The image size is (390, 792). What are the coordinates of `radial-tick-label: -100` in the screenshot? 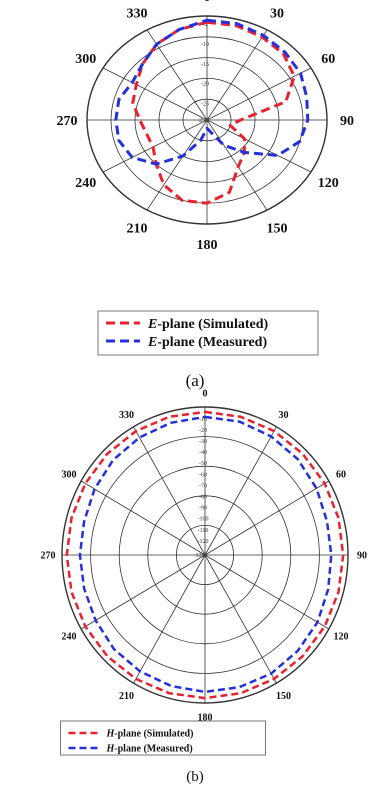 It's located at (203, 520).